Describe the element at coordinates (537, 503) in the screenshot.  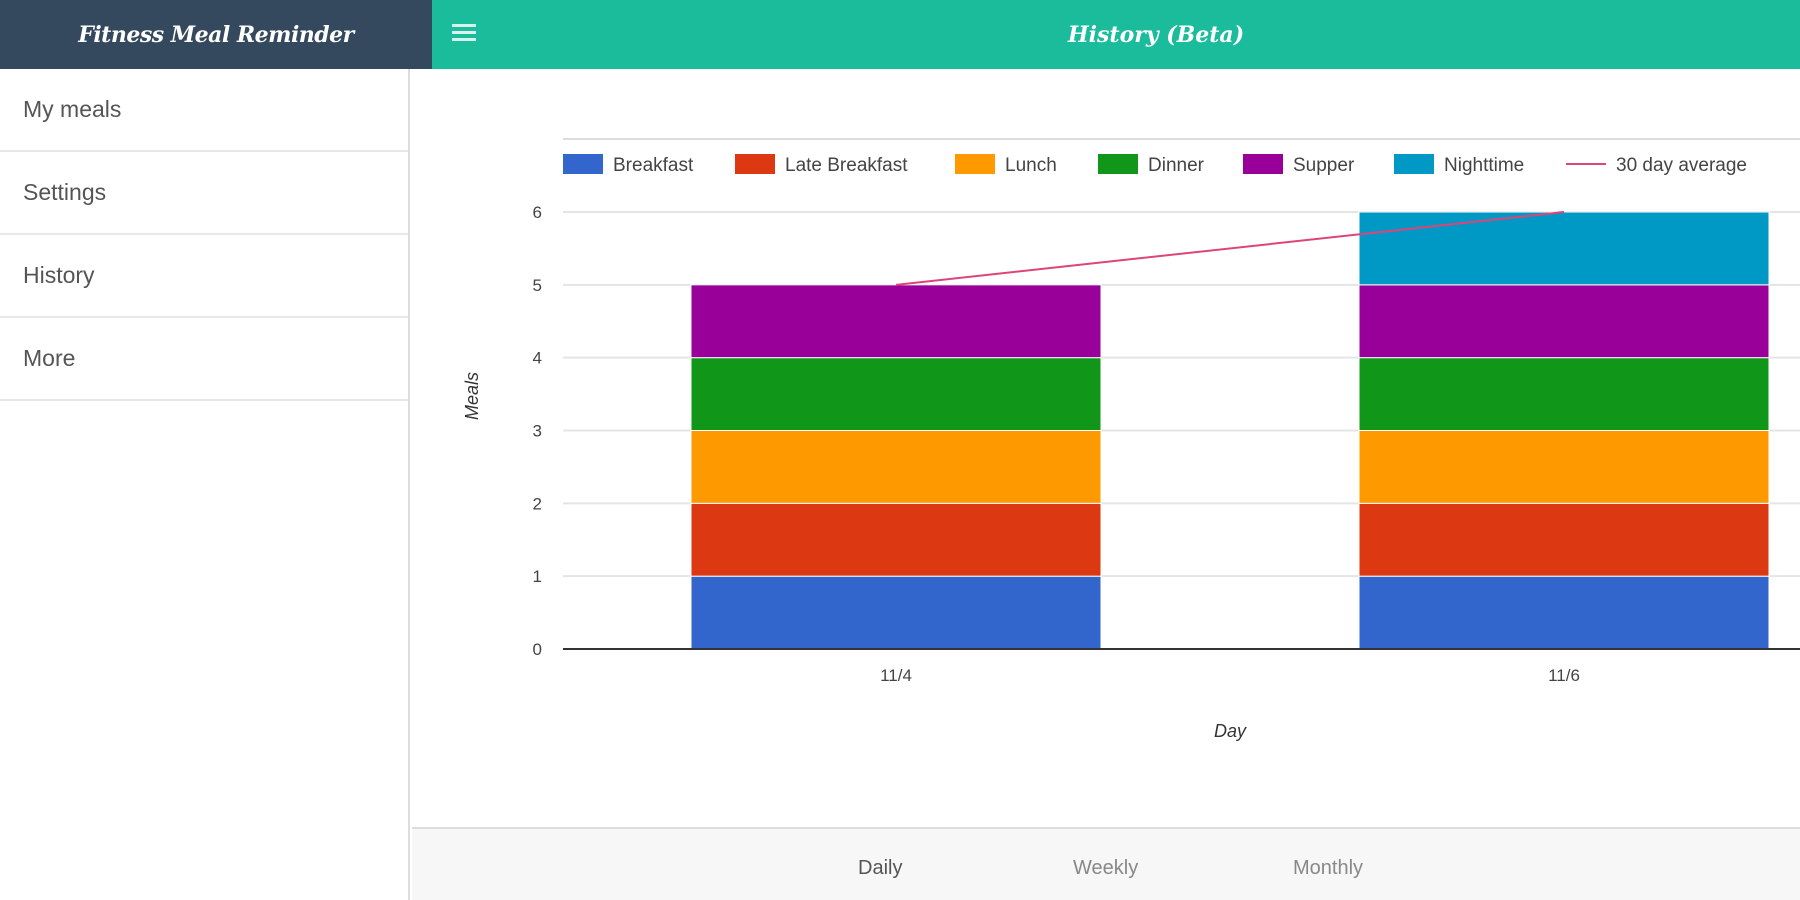
I see `y-tick-label: 2` at that location.